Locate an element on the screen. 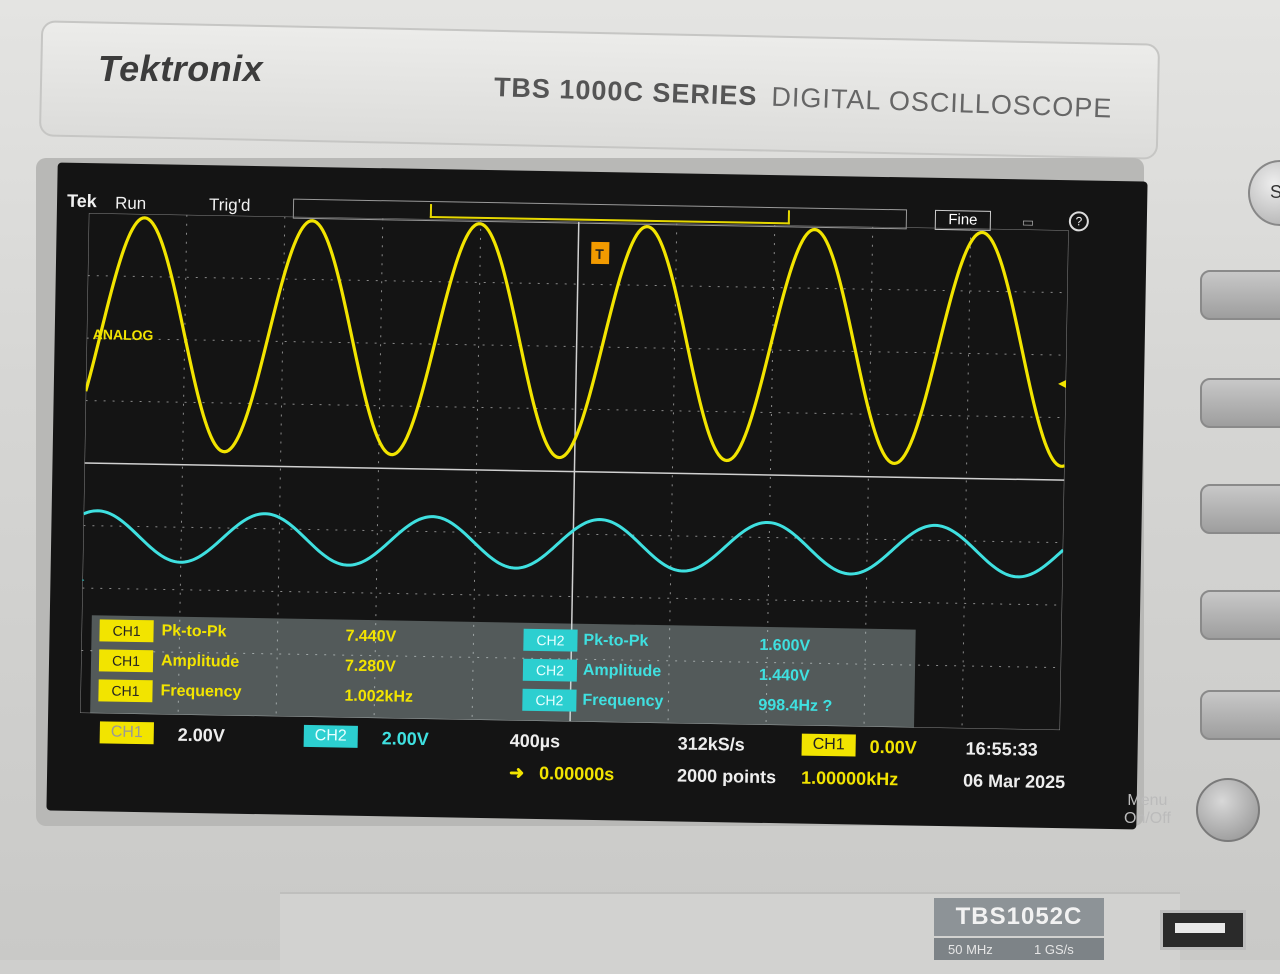 Image resolution: width=1280 pixels, height=974 pixels. ch2-scale: 2.00V is located at coordinates (405, 739).